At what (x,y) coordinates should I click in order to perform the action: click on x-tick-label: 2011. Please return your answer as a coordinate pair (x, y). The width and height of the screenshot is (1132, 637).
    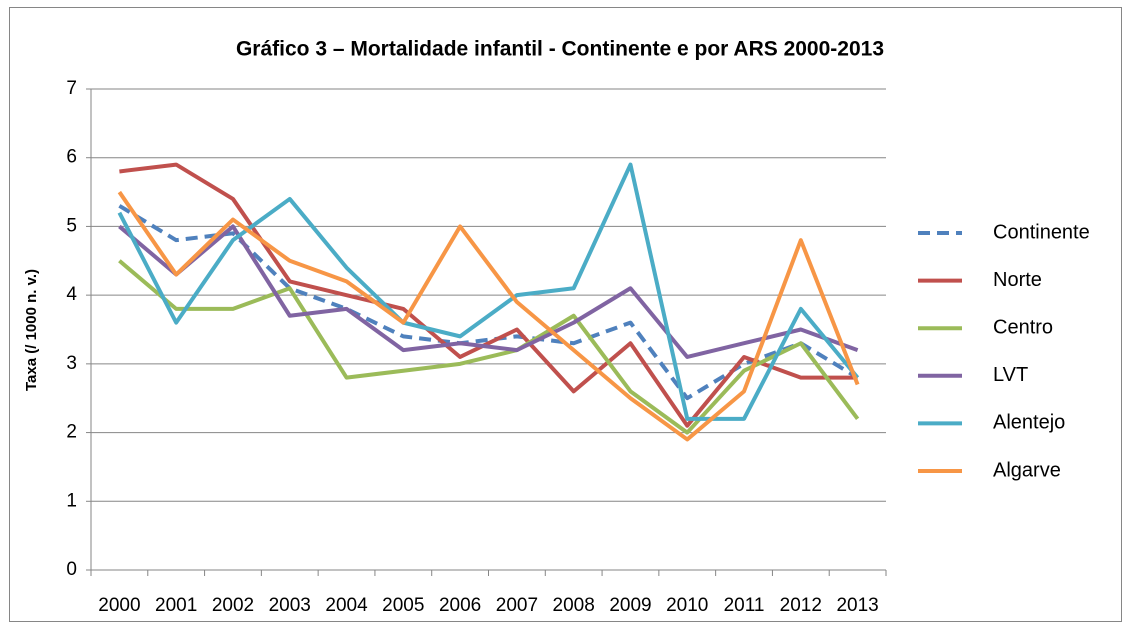
    Looking at the image, I should click on (744, 605).